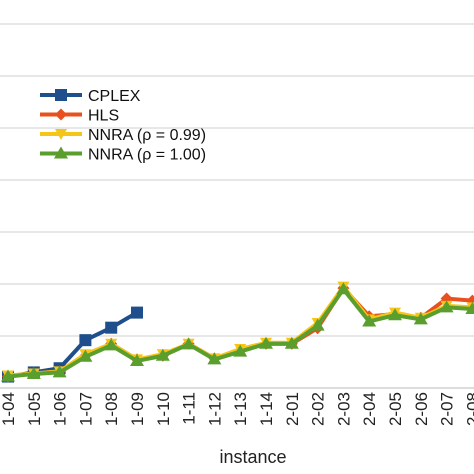 The width and height of the screenshot is (474, 474). Describe the element at coordinates (85, 409) in the screenshot. I see `x-tick-label: 1-07` at that location.